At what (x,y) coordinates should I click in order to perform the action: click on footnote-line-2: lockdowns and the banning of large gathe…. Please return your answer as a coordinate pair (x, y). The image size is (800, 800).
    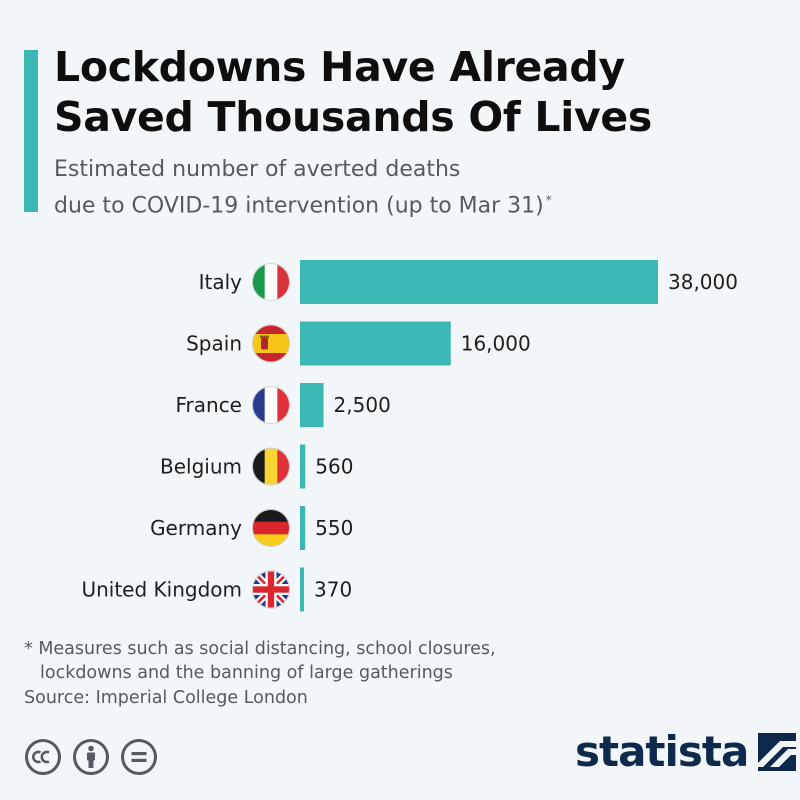
    Looking at the image, I should click on (246, 673).